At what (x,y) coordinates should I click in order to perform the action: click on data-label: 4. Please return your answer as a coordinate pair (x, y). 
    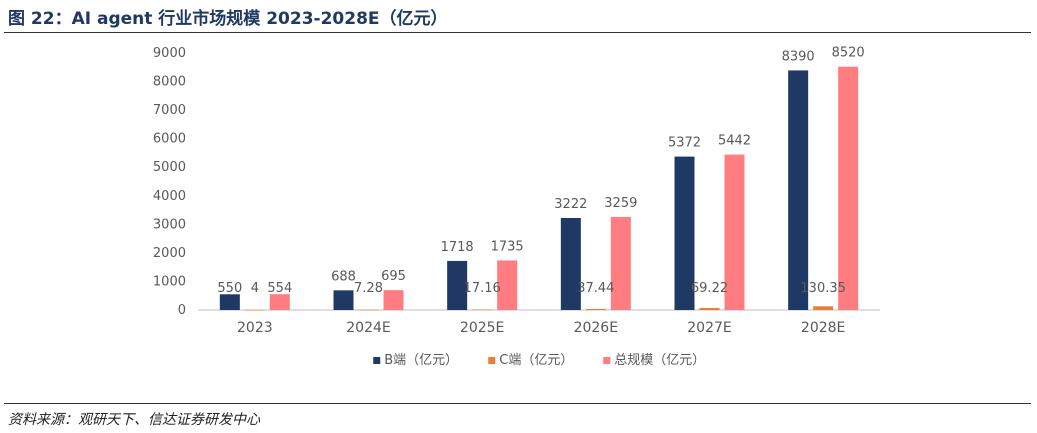
    Looking at the image, I should click on (255, 288).